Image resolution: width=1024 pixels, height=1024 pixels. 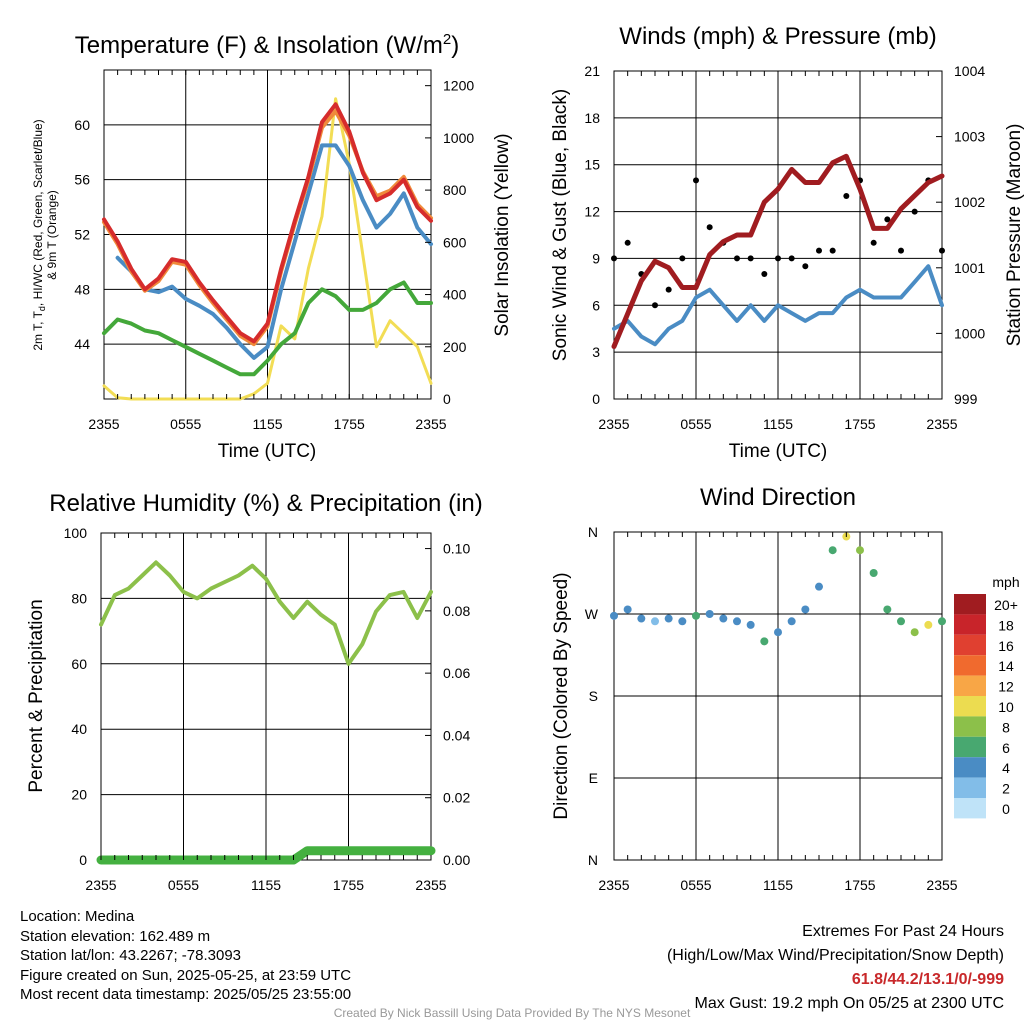 I want to click on station-latlon: Station lat/lon: 43.2267; -78.3093, so click(x=131, y=955).